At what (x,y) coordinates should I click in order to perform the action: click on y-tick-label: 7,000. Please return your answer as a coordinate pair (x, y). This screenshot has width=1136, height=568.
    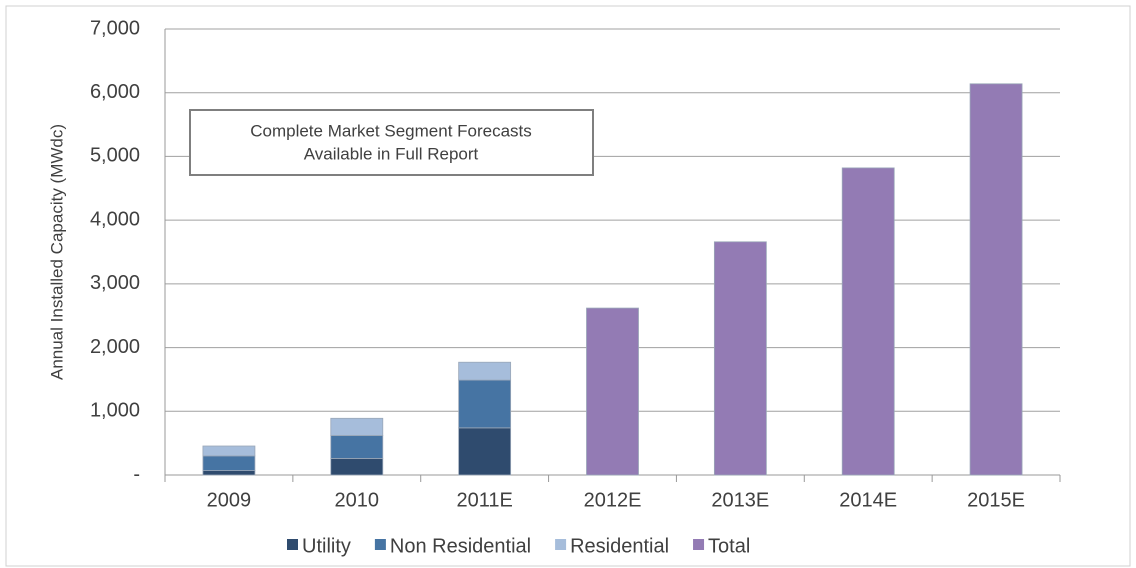
    Looking at the image, I should click on (115, 28).